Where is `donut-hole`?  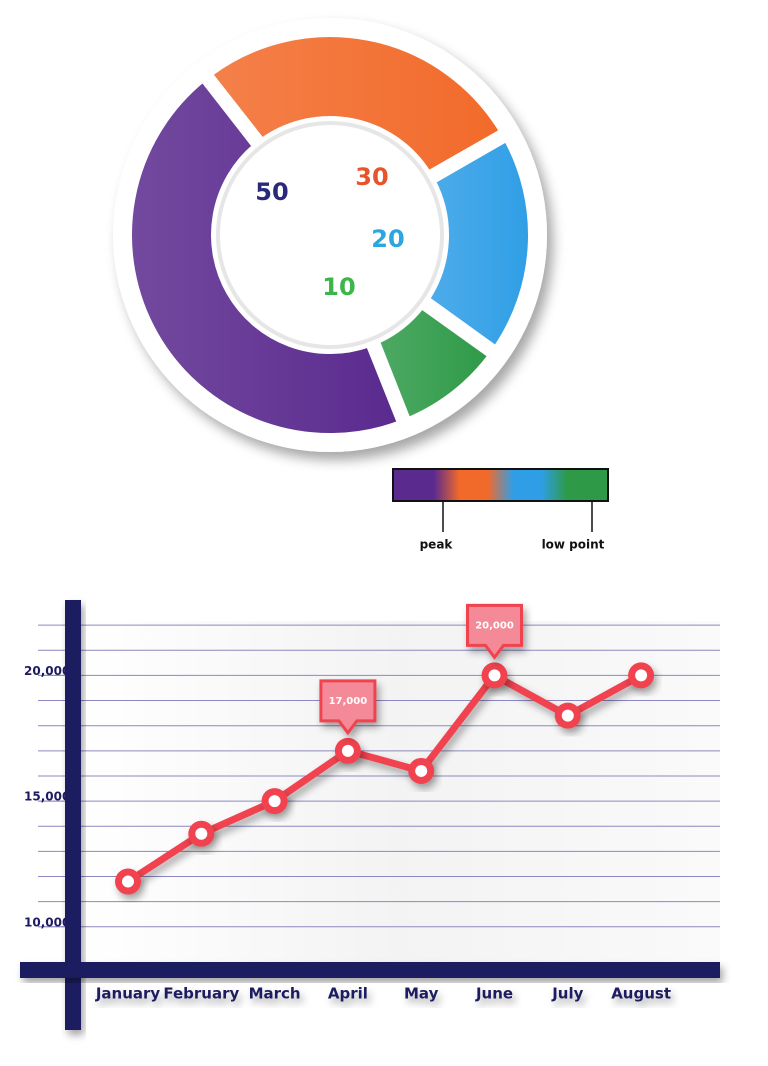
donut-hole is located at coordinates (330, 235).